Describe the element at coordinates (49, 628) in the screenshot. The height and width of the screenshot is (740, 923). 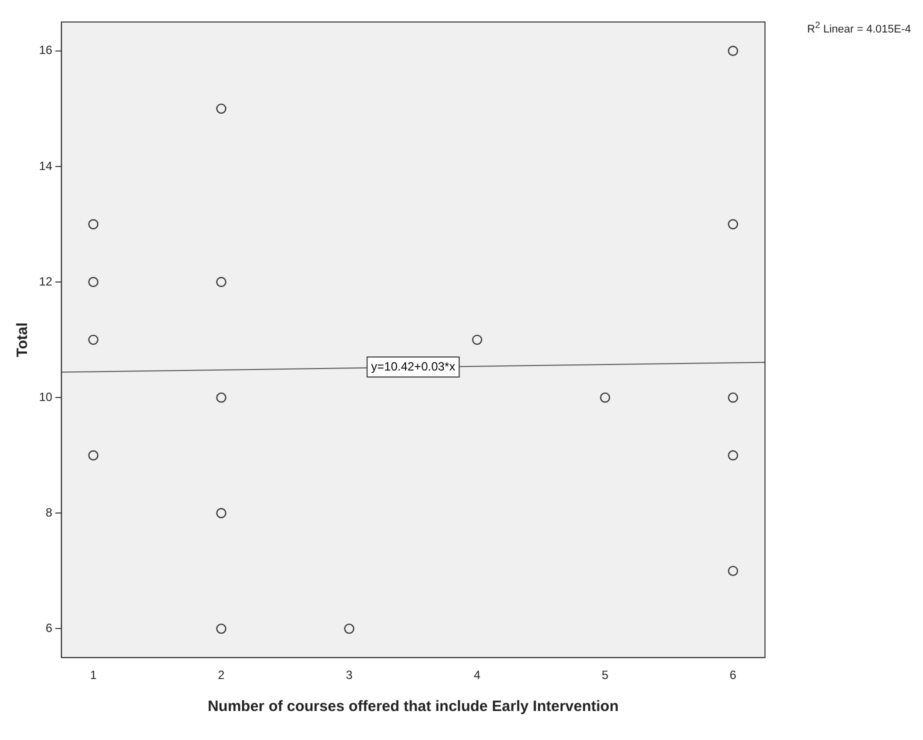
I see `y-tick-label: 6` at that location.